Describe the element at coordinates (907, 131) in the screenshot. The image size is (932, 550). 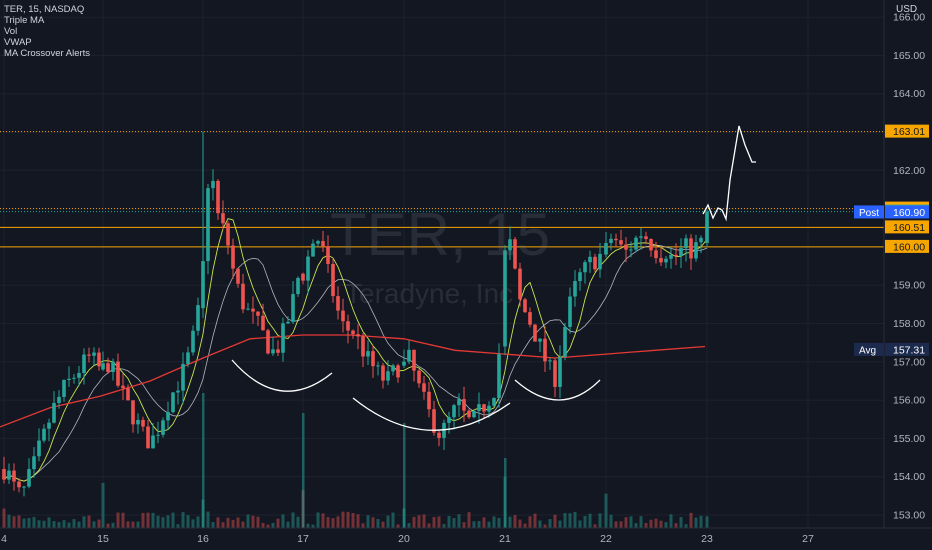
I see `level-price-label-bg` at that location.